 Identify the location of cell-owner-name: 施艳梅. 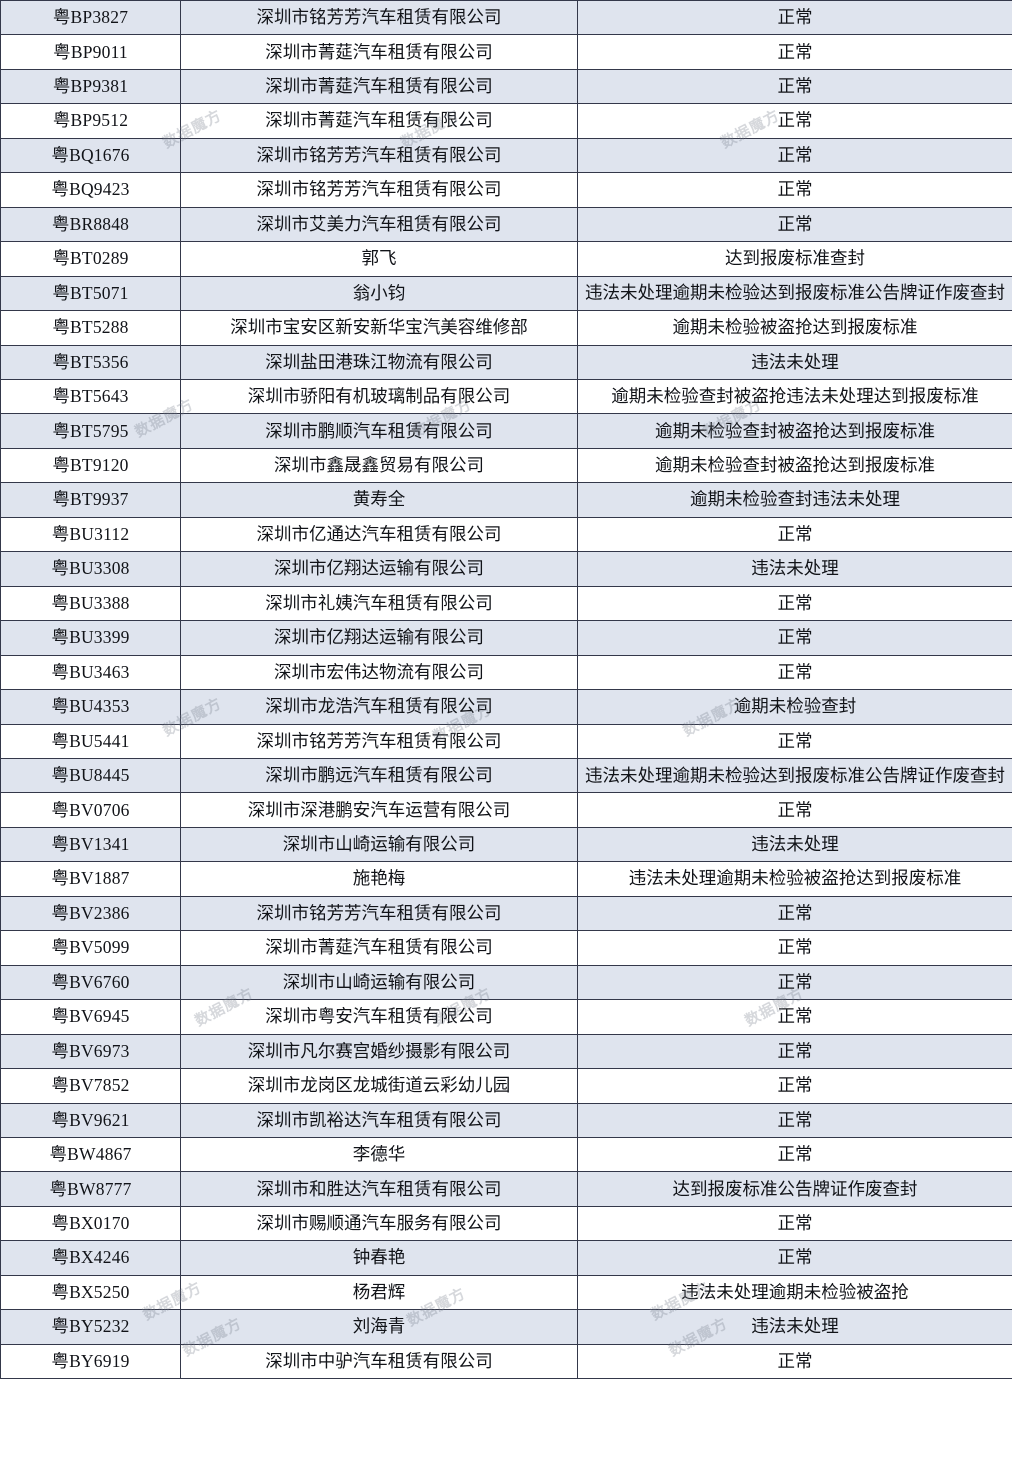
(379, 879).